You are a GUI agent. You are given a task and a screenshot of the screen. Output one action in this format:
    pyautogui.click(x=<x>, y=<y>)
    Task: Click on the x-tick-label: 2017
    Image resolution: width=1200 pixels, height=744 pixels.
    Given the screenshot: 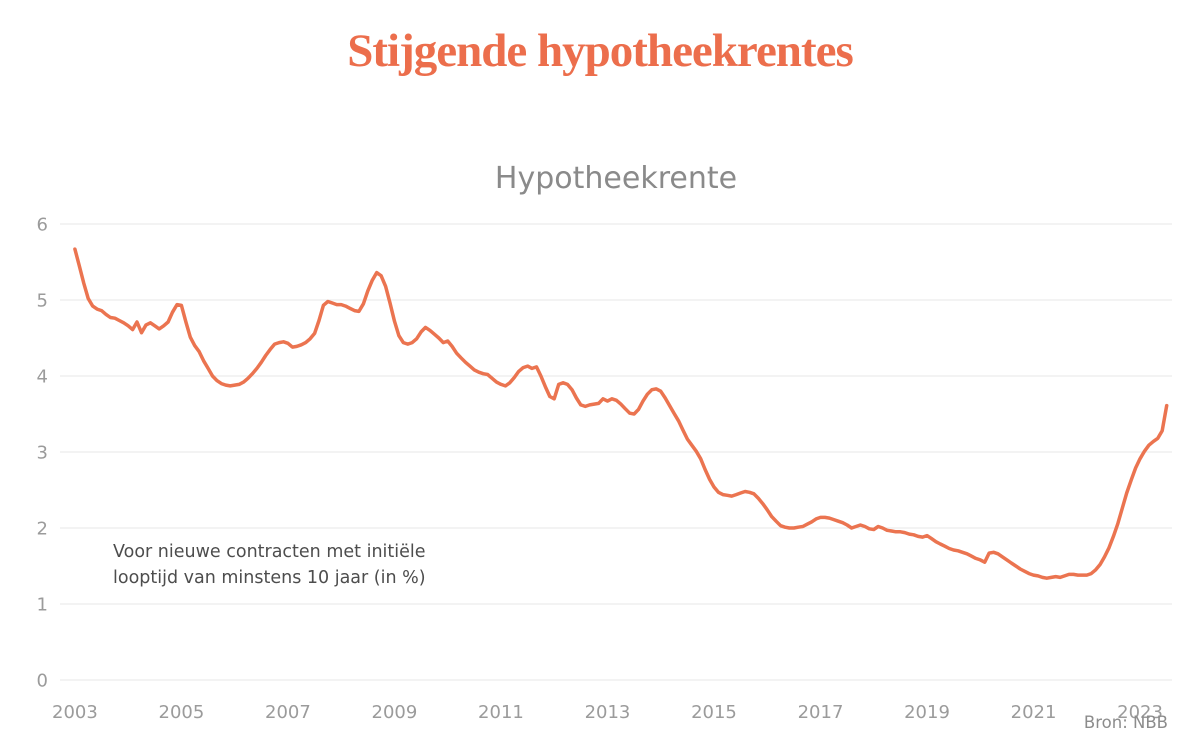 What is the action you would take?
    pyautogui.click(x=821, y=712)
    